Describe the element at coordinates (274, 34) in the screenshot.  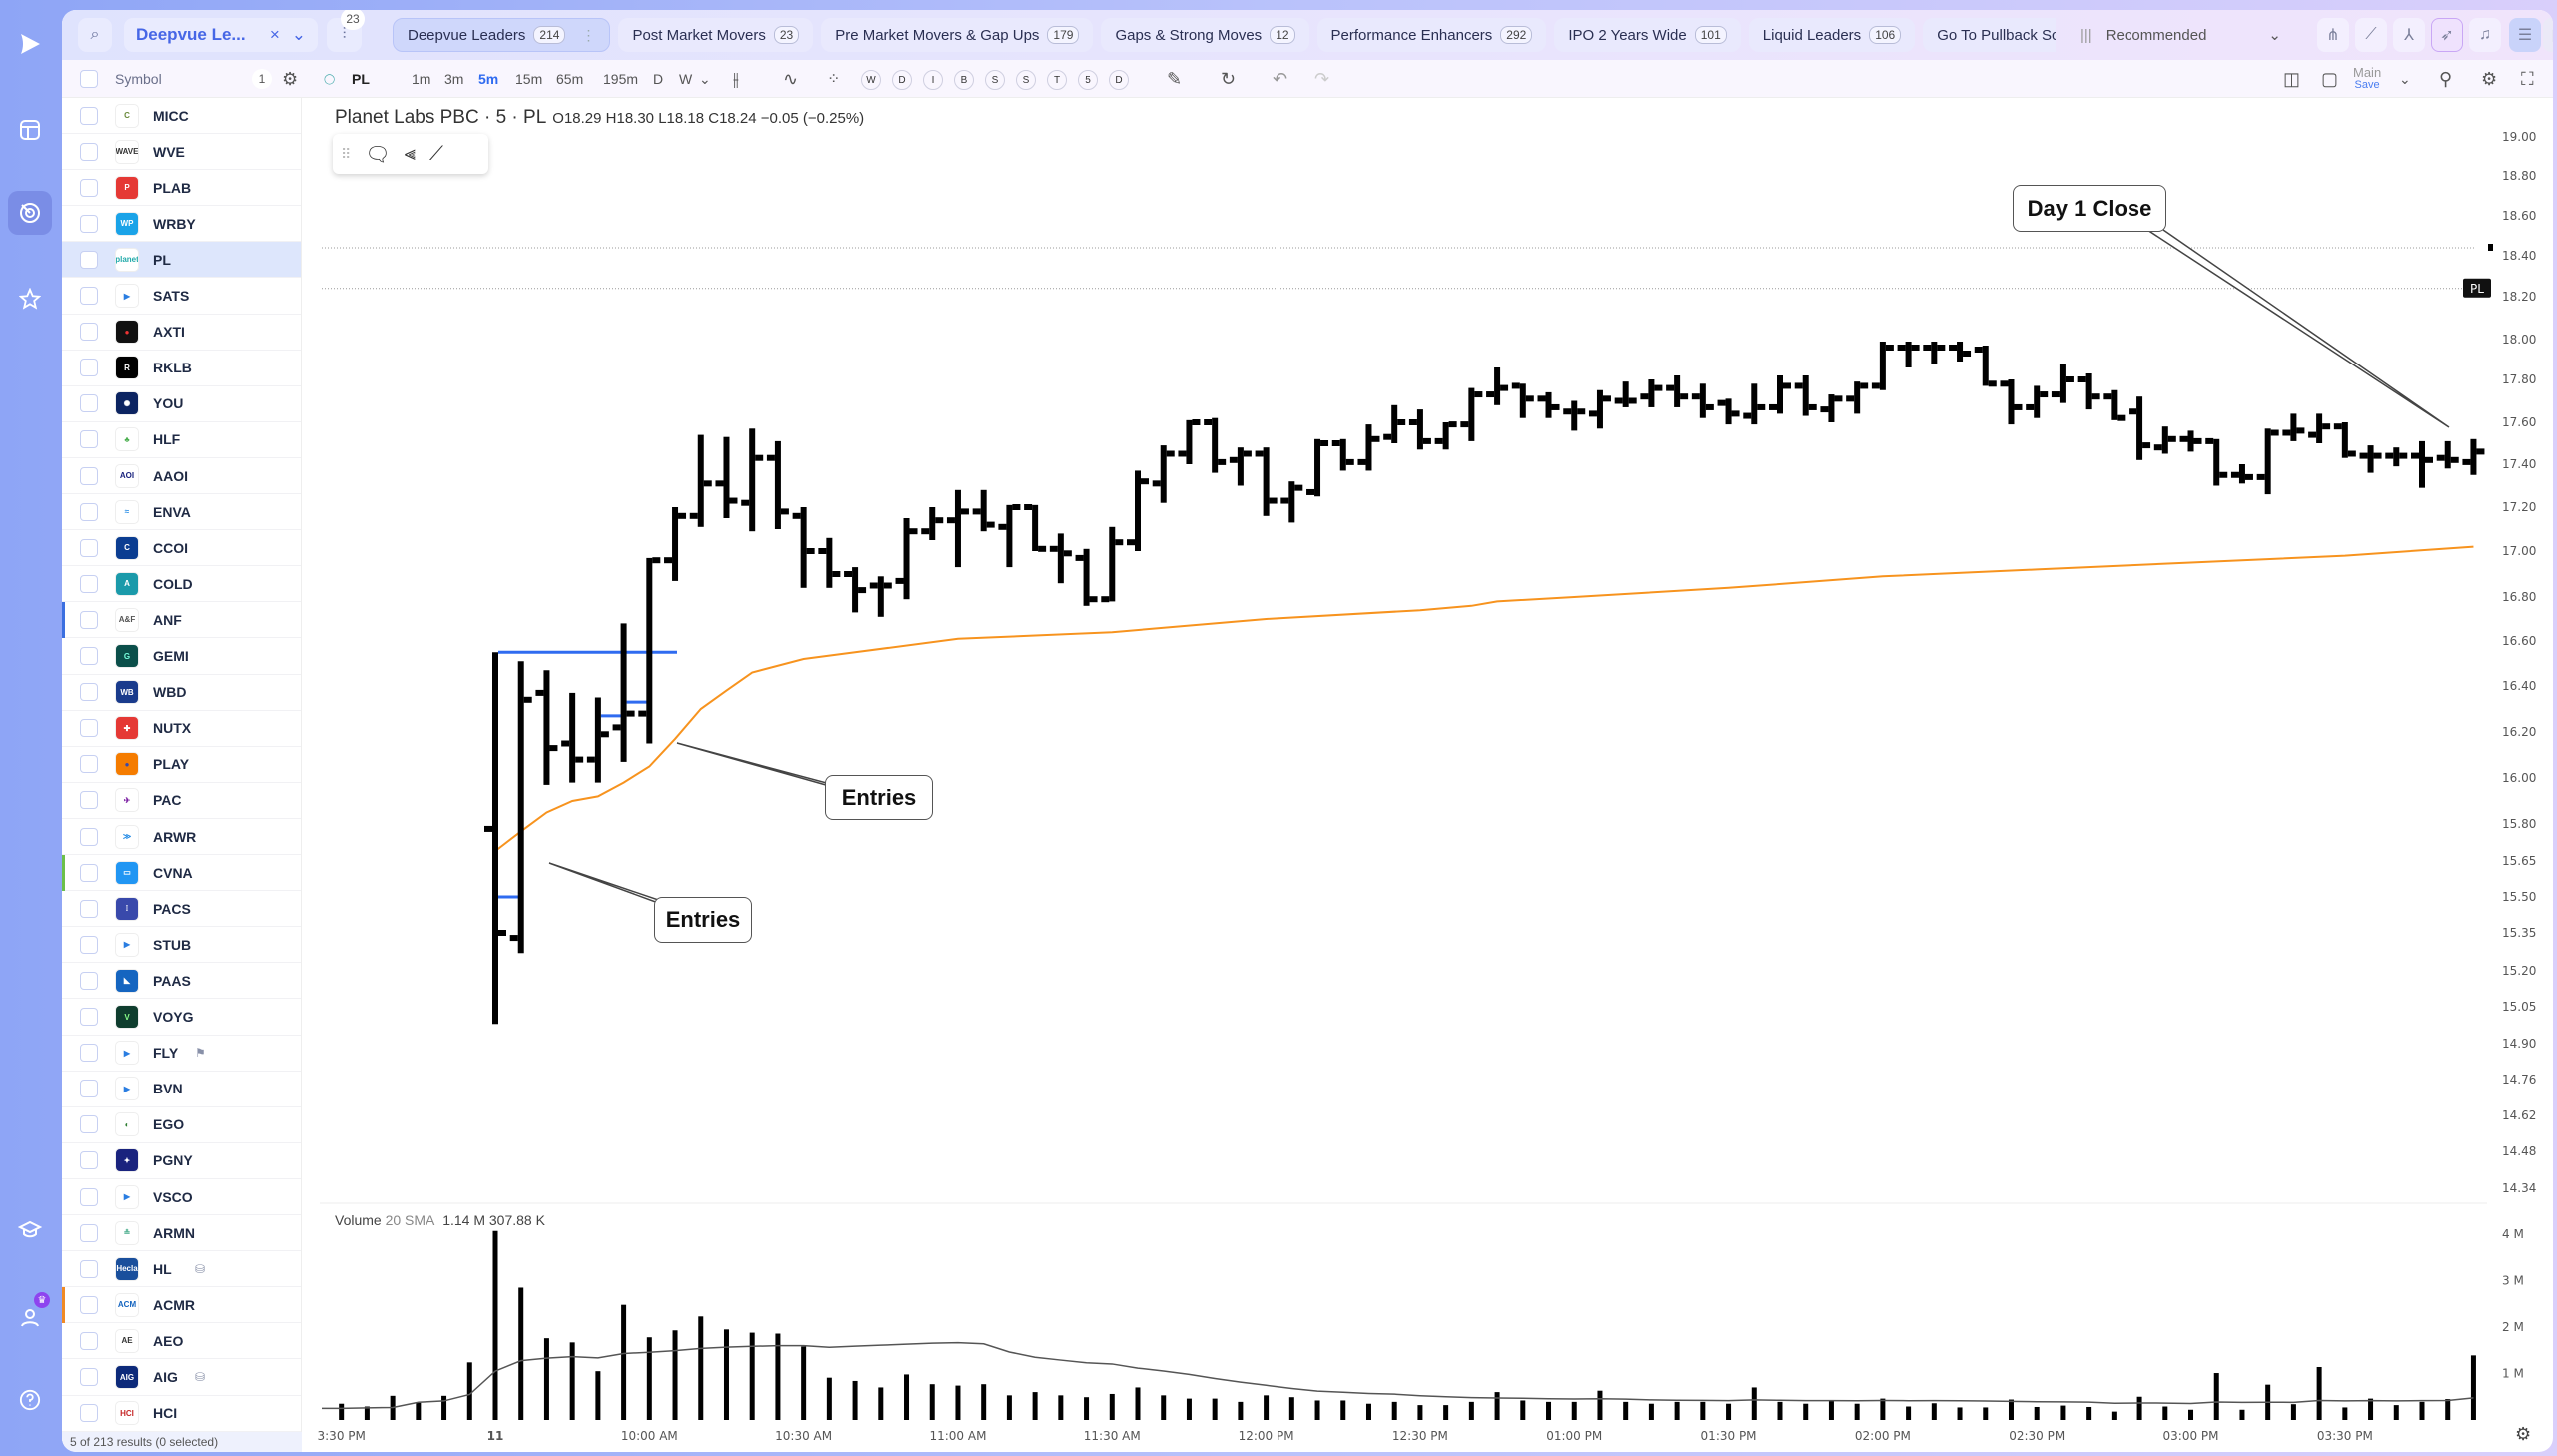
I see `clear-icon: ×` at that location.